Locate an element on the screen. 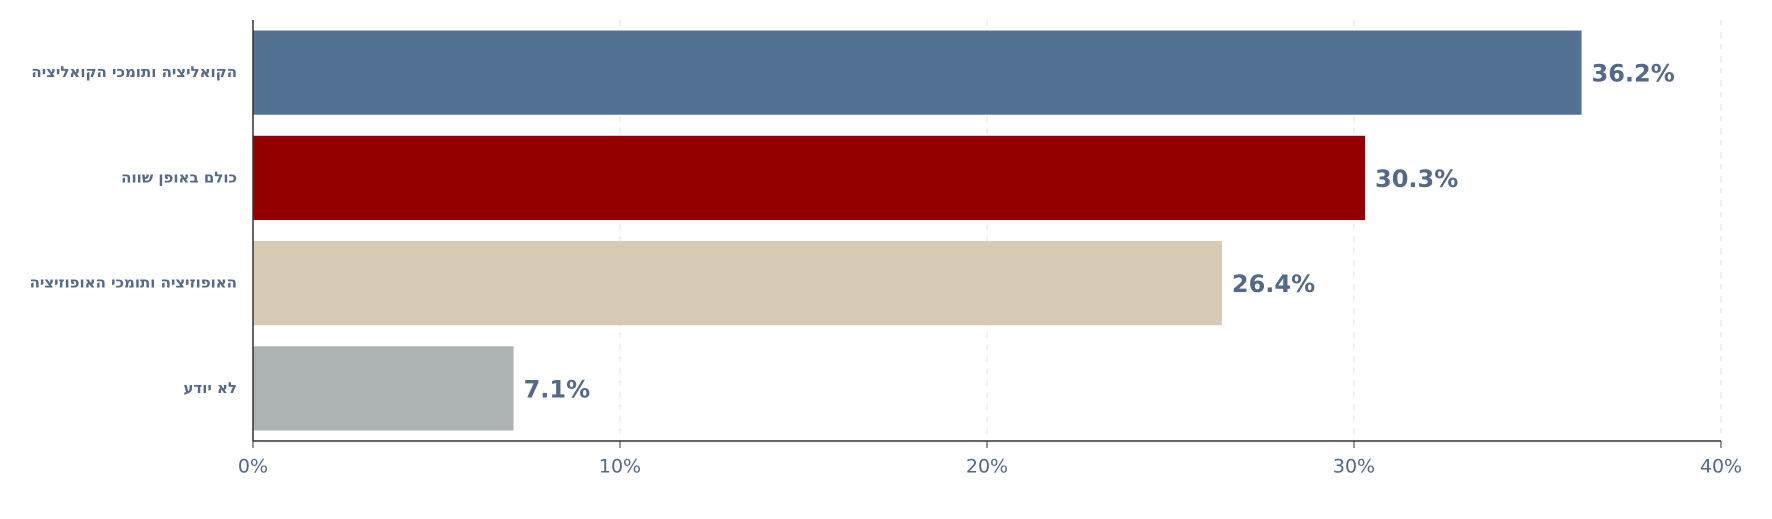 The height and width of the screenshot is (519, 1772). y-tick-label: הקואליציה ותומכי הקואליציה is located at coordinates (134, 72).